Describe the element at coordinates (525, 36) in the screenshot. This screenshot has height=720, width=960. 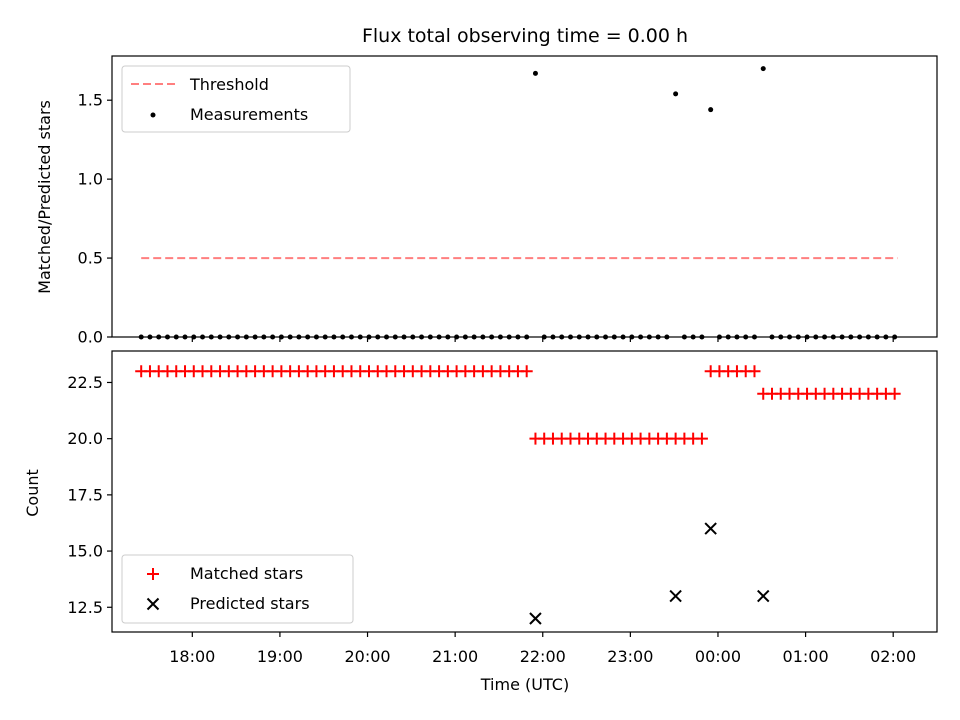
I see `chart-title: Flux total observing time = 0.00 h` at that location.